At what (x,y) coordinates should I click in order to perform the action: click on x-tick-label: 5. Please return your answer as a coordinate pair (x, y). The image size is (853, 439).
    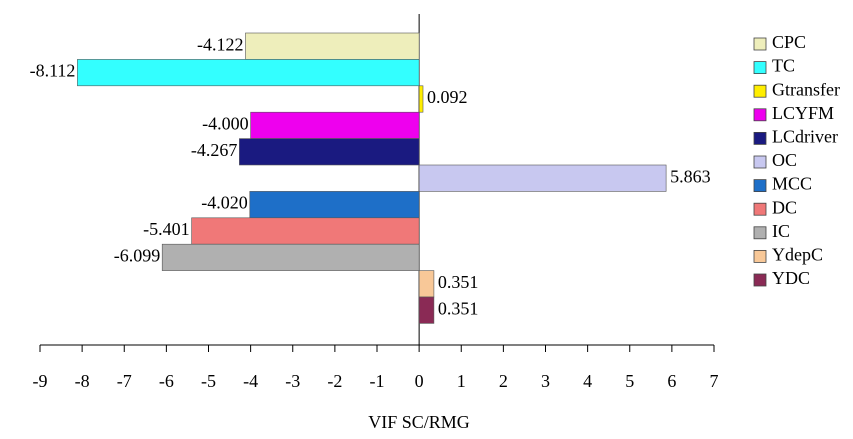
    Looking at the image, I should click on (629, 381).